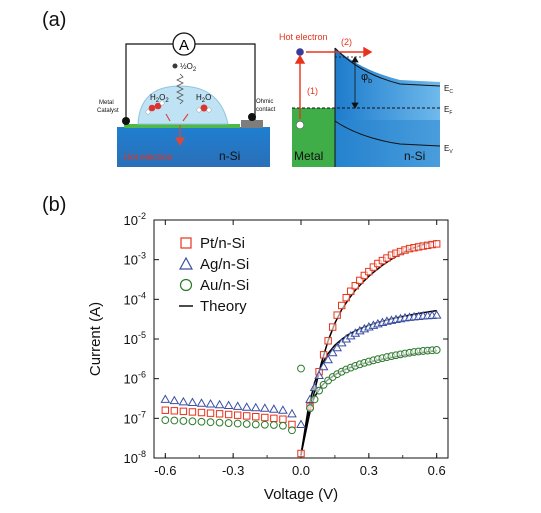 Image resolution: width=541 pixels, height=513 pixels. I want to click on panel-b-label: (b), so click(54, 205).